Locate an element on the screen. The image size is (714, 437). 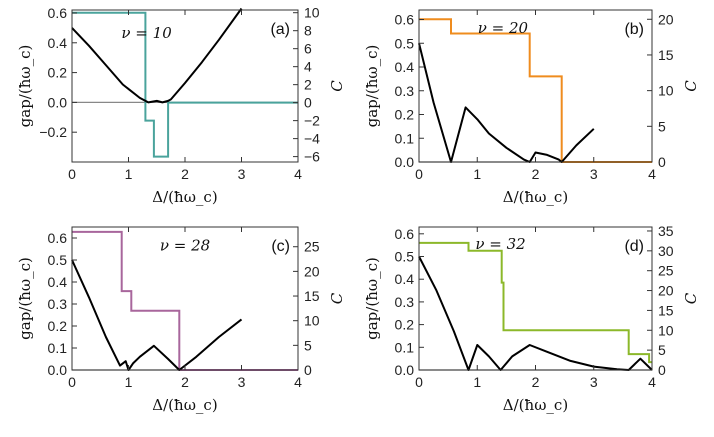
plot-frame is located at coordinates (185, 86).